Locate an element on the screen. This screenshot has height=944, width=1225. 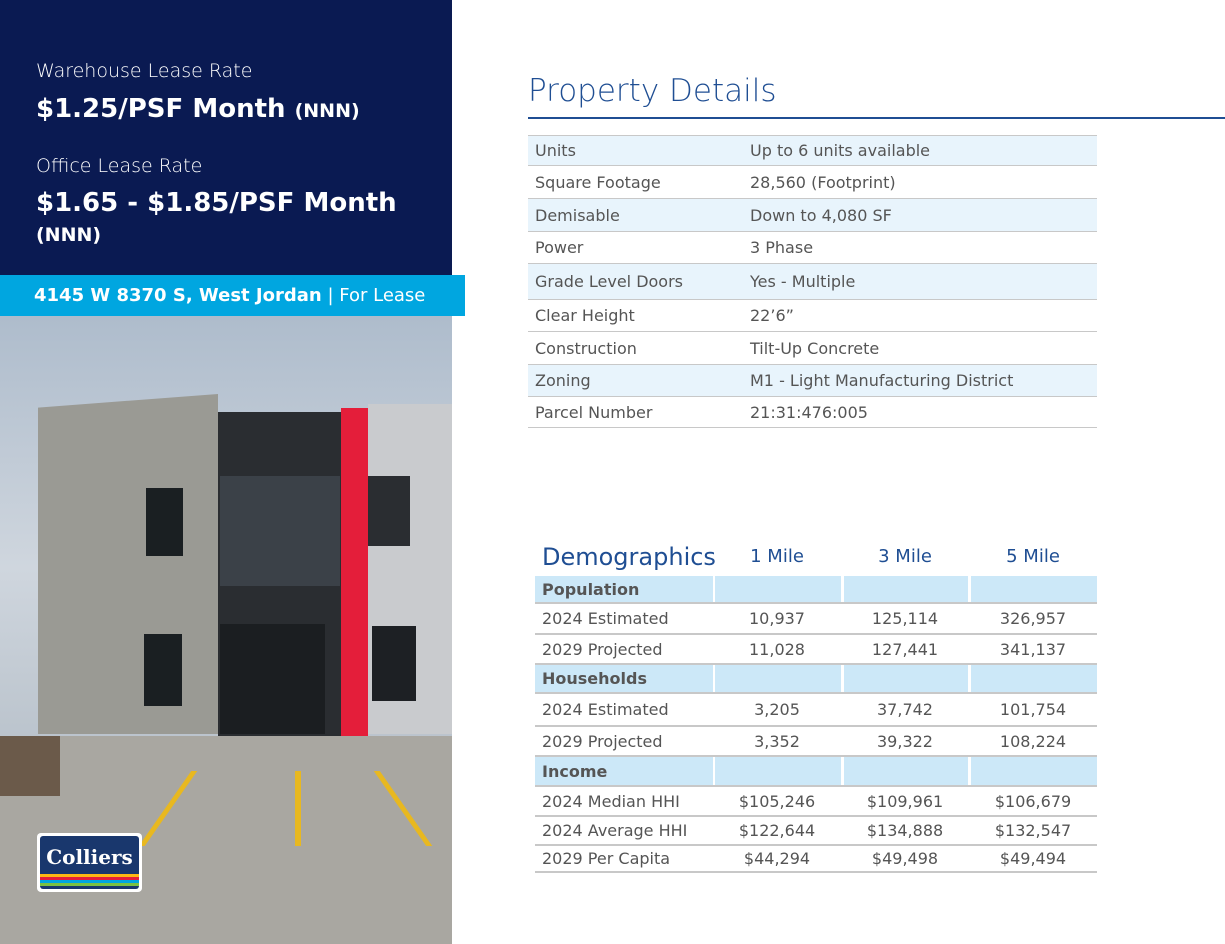
property-value: M1 - Light Manufacturing District is located at coordinates (882, 380).